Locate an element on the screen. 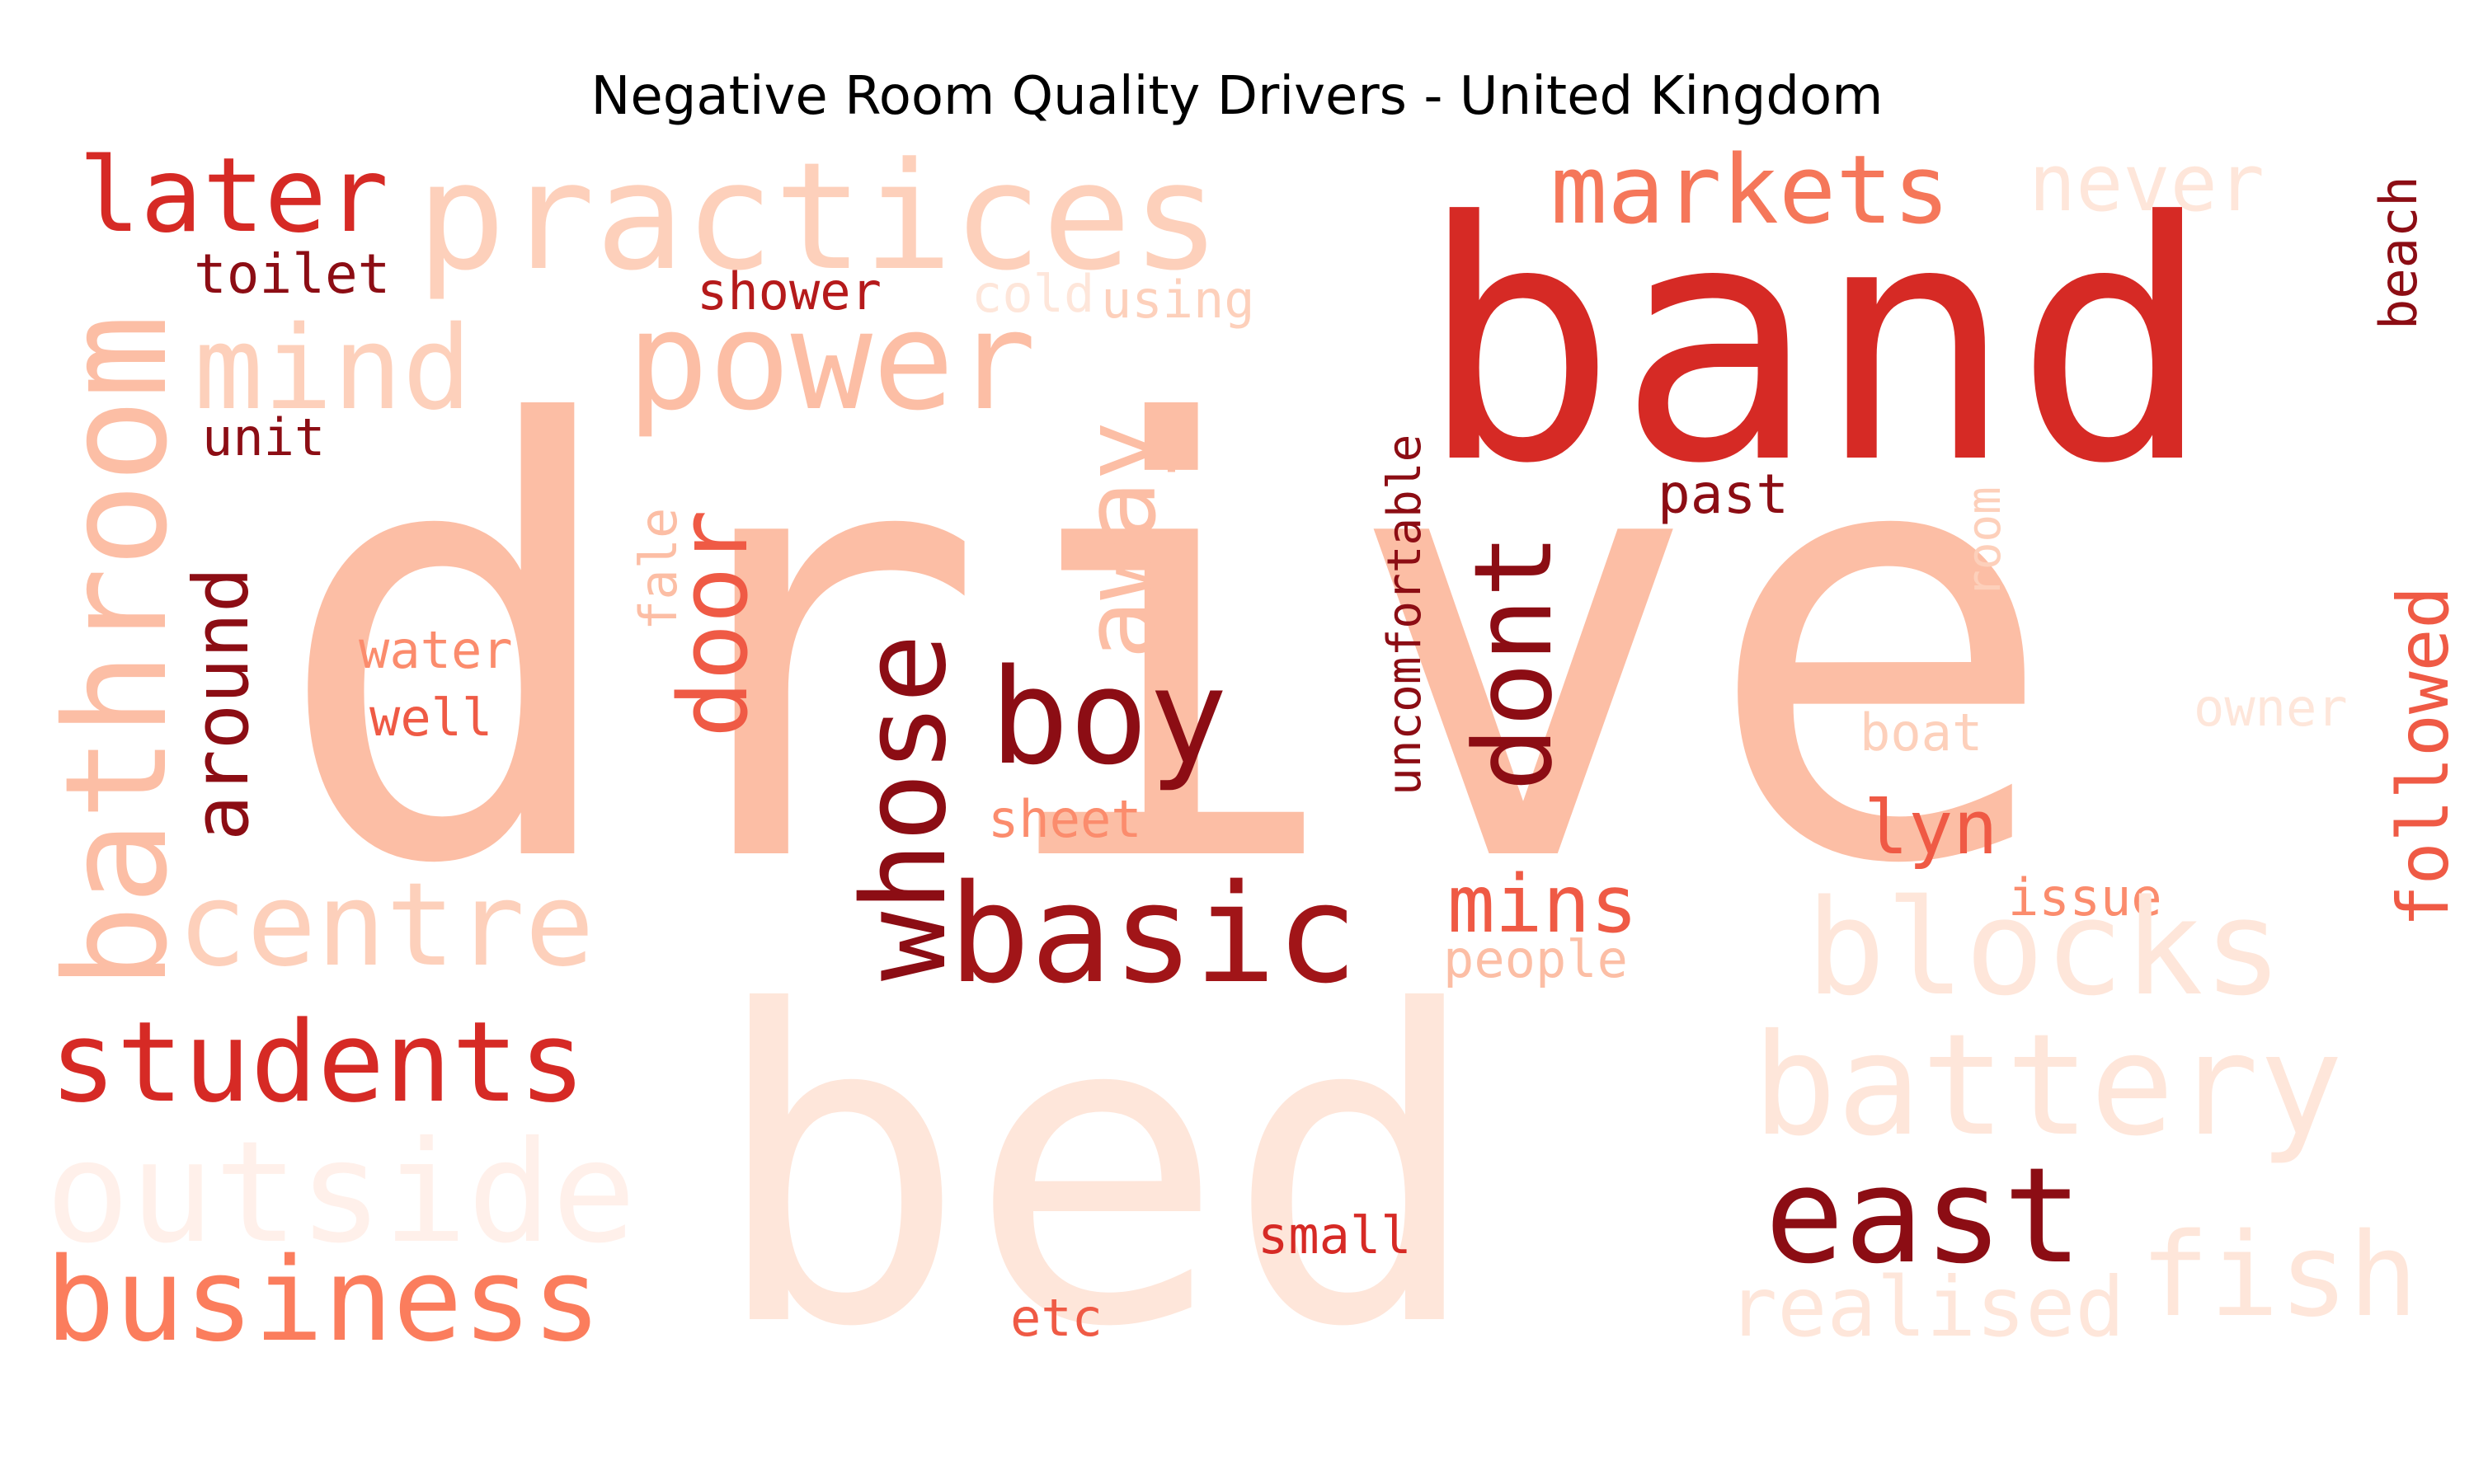 The height and width of the screenshot is (1484, 2474). word-centre: centre is located at coordinates (386, 925).